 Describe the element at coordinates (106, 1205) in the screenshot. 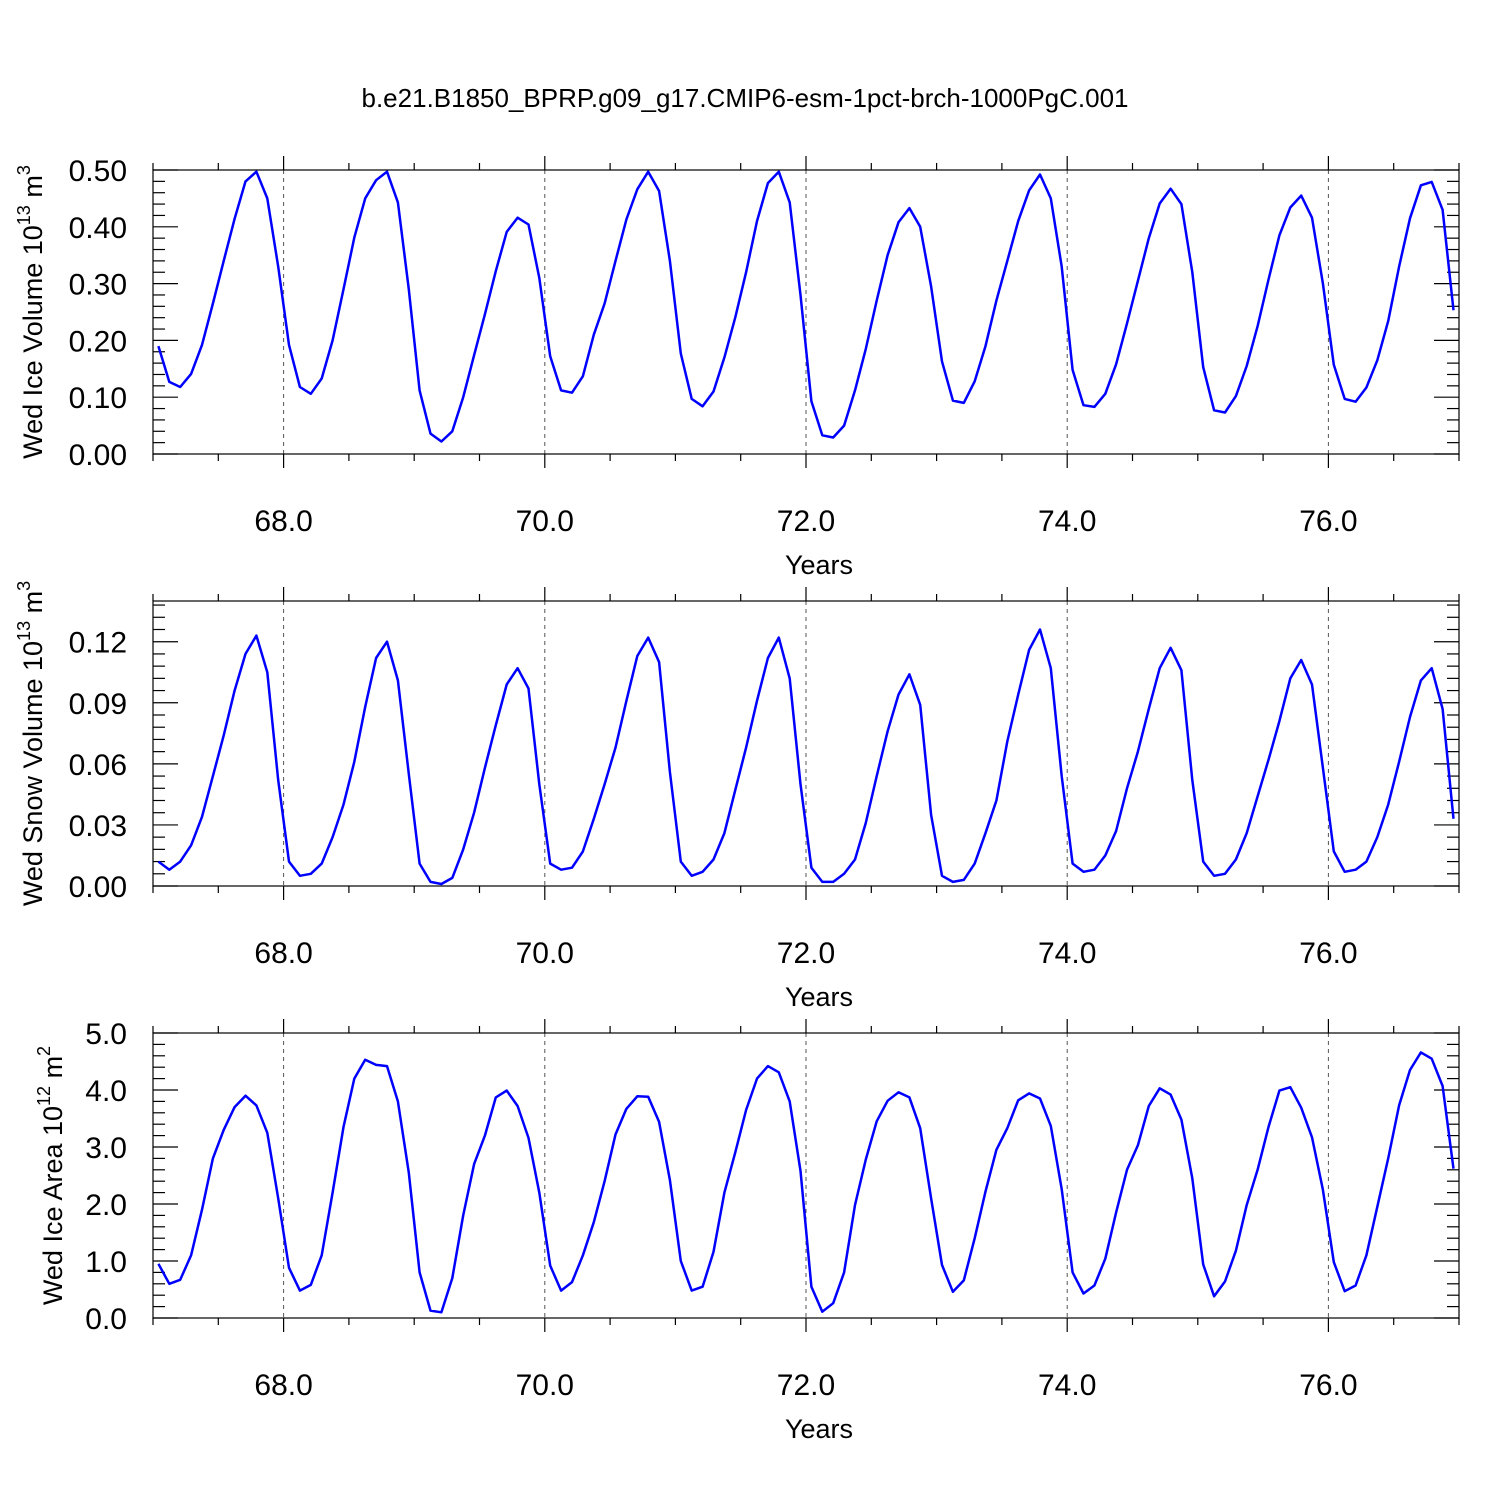

I see `y-tick-label: 2.0` at that location.